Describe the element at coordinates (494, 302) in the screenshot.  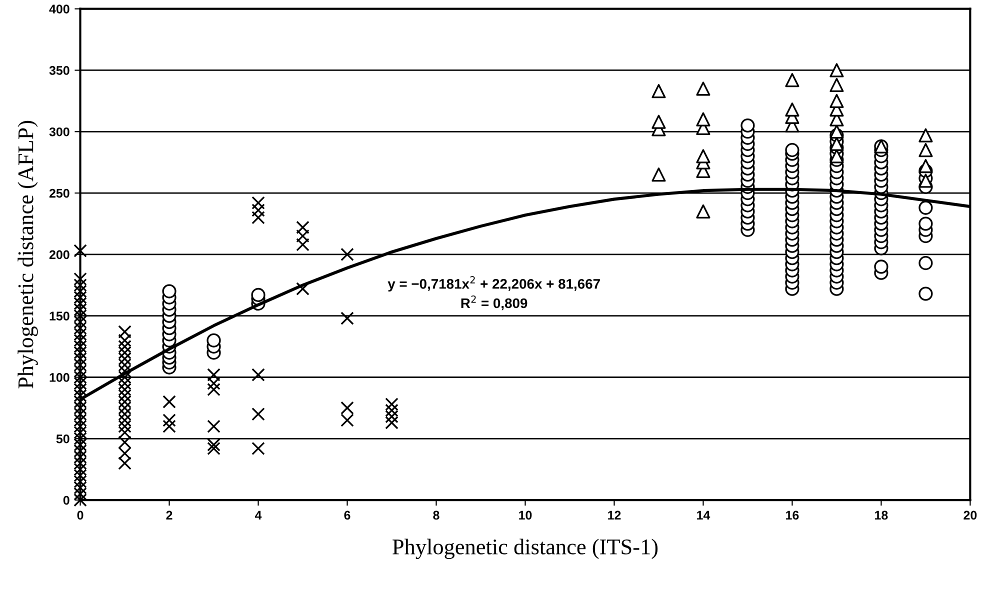
I see `annotation: R$^{2}$ = 0,809` at that location.